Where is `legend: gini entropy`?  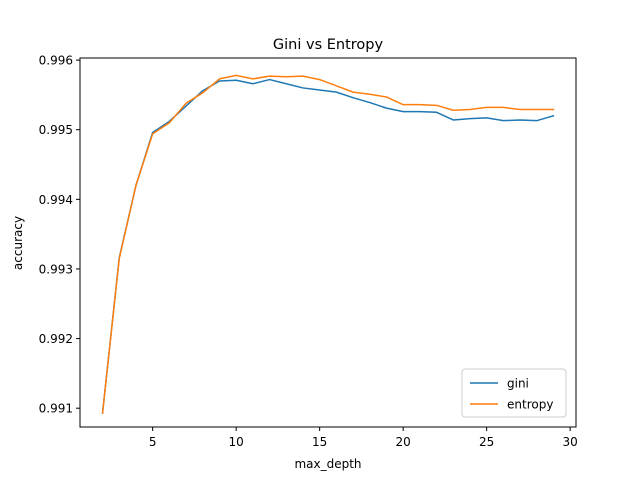
legend: gini entropy is located at coordinates (514, 393).